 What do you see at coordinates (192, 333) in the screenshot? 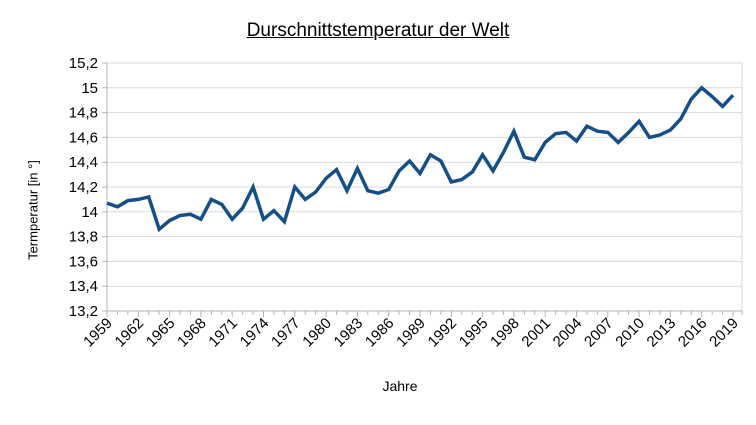
I see `x-tick-label: 1968` at bounding box center [192, 333].